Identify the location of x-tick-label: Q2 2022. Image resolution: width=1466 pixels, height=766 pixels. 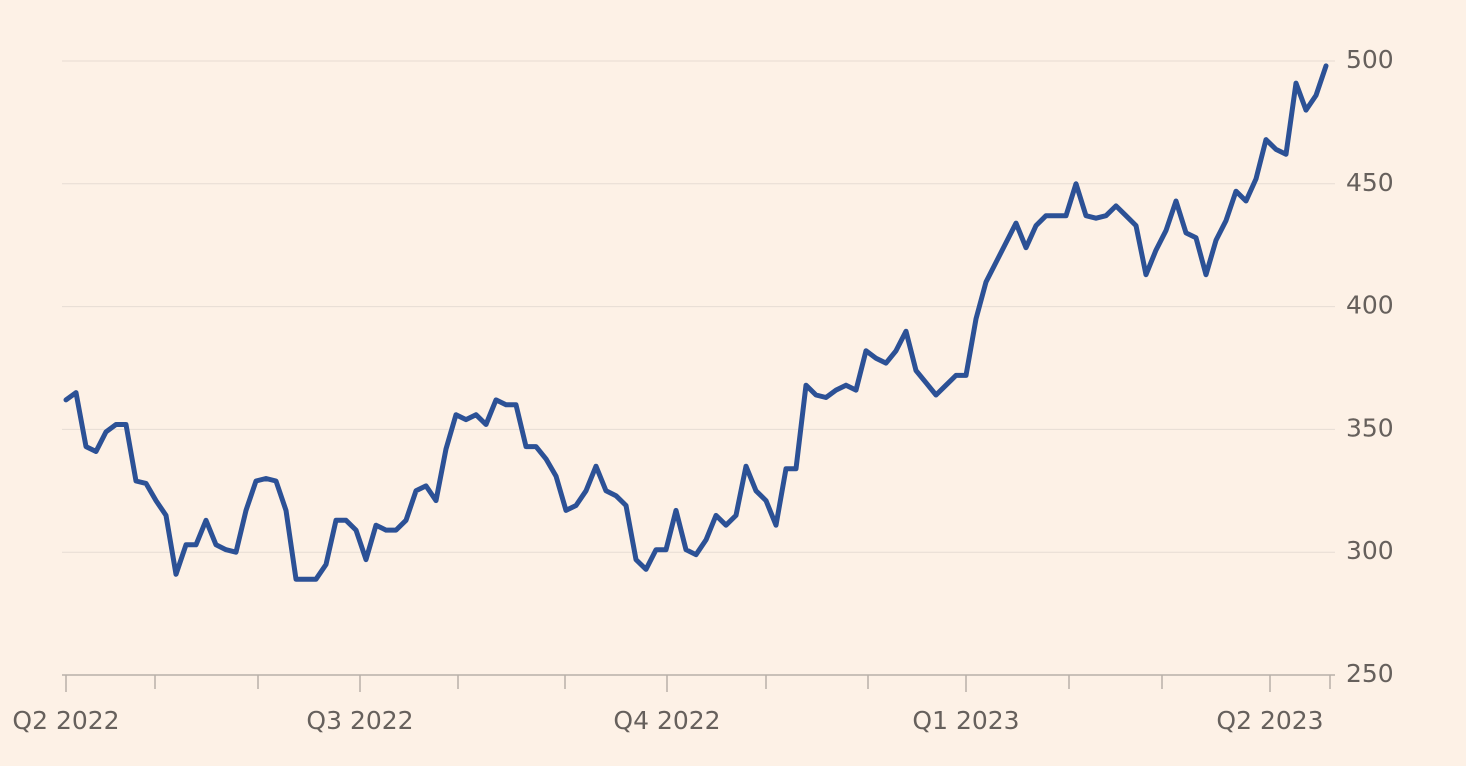
(65, 720).